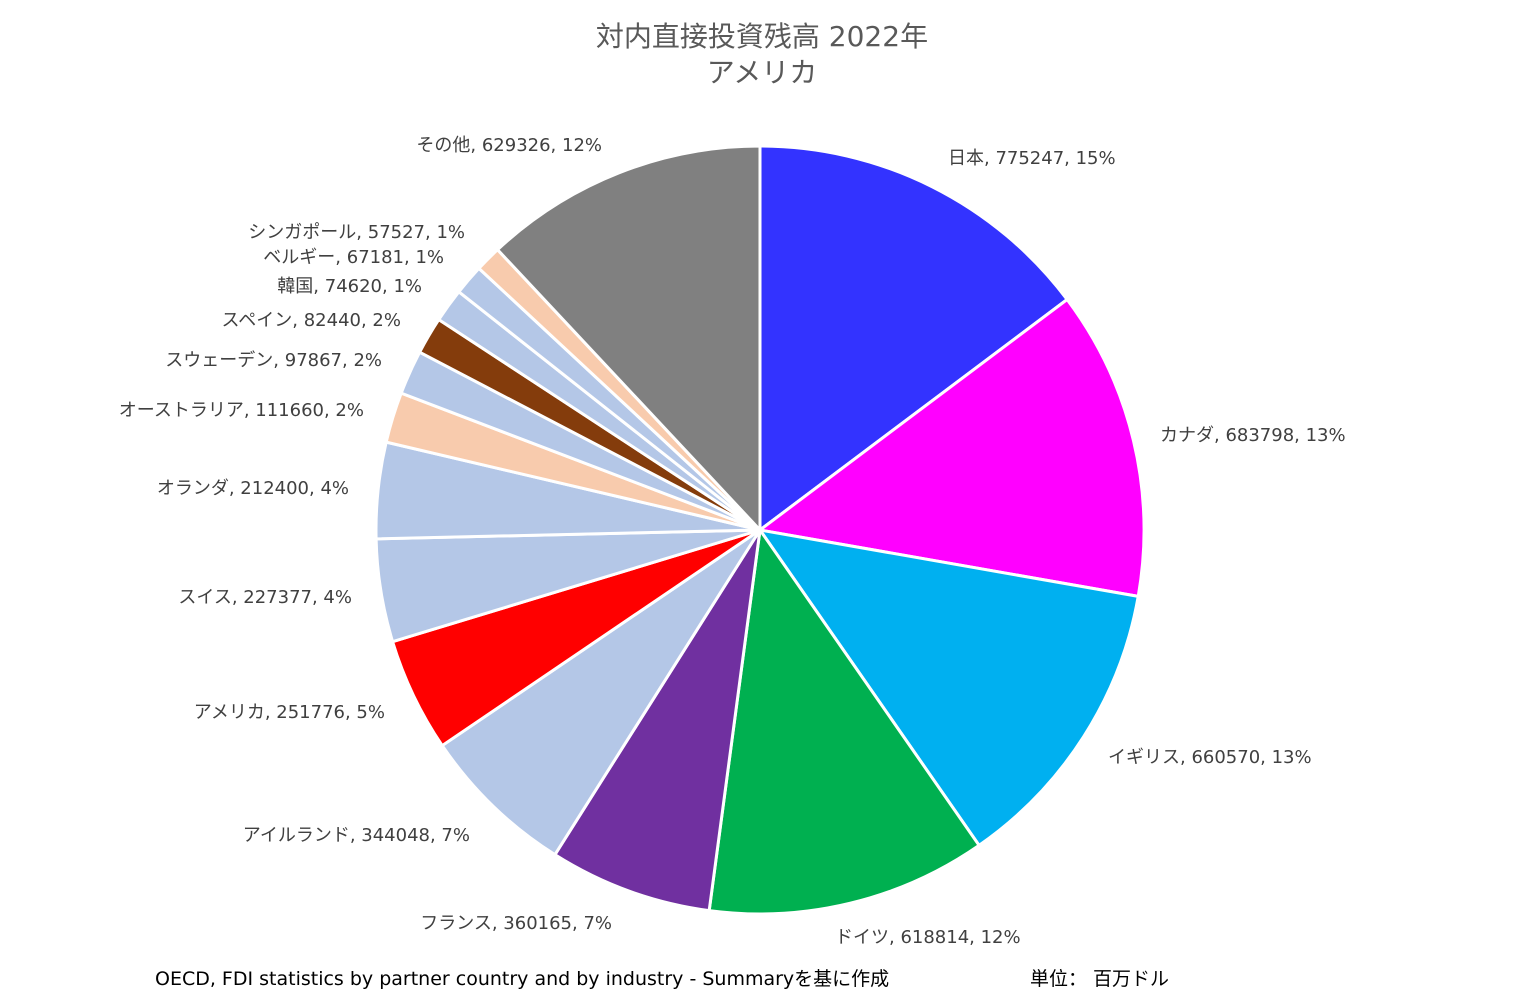 The height and width of the screenshot is (995, 1524). I want to click on slice-label-14: ベルギー, 67181, 1%, so click(353, 257).